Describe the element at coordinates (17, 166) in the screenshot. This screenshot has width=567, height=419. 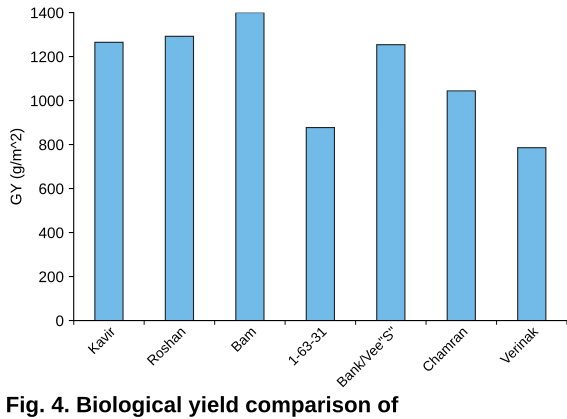
I see `y-axis-title: GY (g/m^2)` at that location.